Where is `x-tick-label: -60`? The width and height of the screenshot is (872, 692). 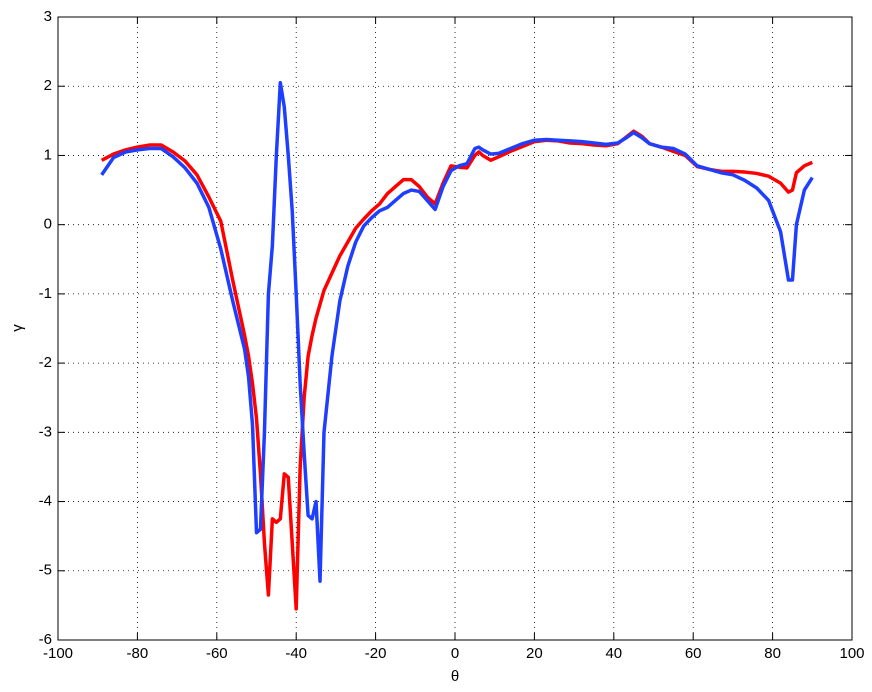 x-tick-label: -60 is located at coordinates (217, 653).